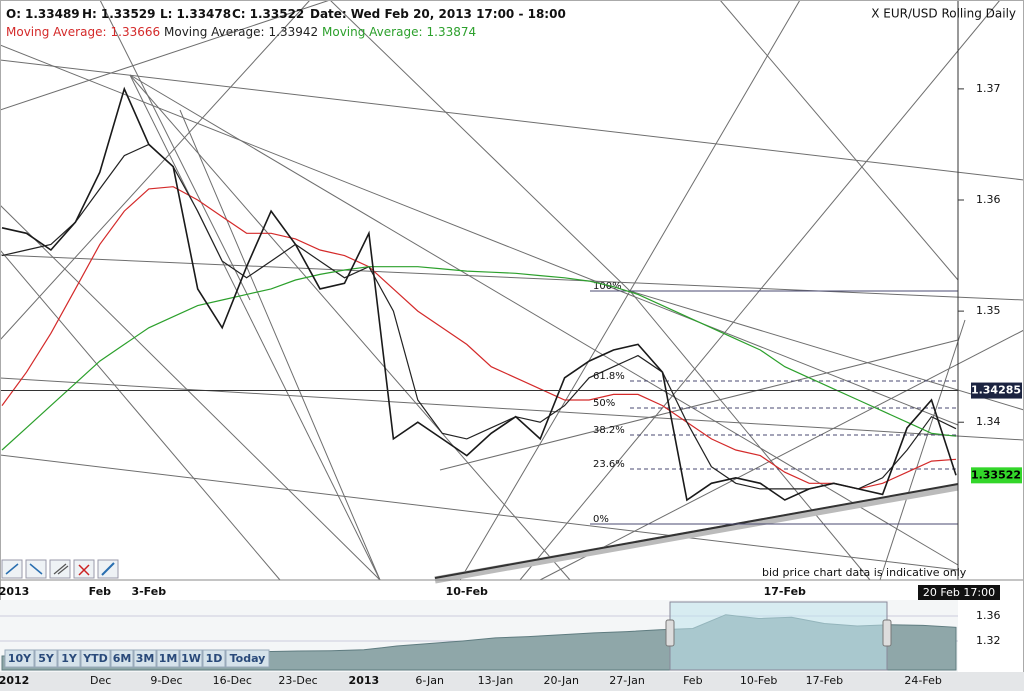 The height and width of the screenshot is (691, 1024). I want to click on navigator-x-label: 27-Jan, so click(627, 680).